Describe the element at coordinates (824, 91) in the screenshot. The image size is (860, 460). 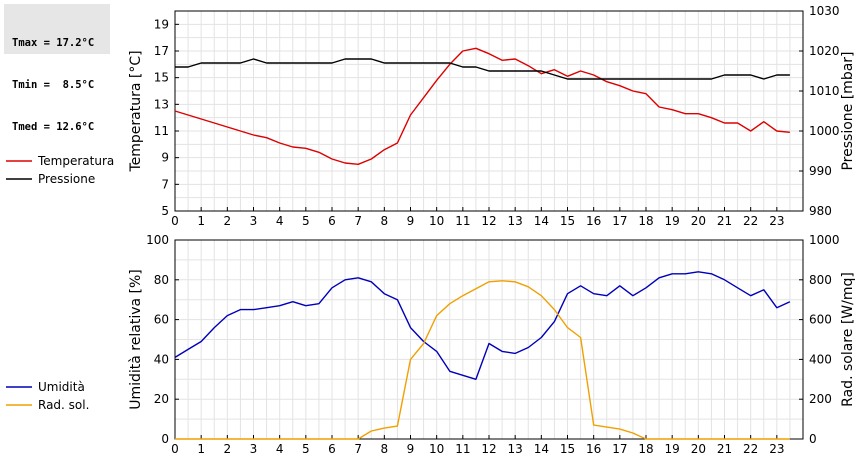
I see `y2-tick-label: 1010` at that location.